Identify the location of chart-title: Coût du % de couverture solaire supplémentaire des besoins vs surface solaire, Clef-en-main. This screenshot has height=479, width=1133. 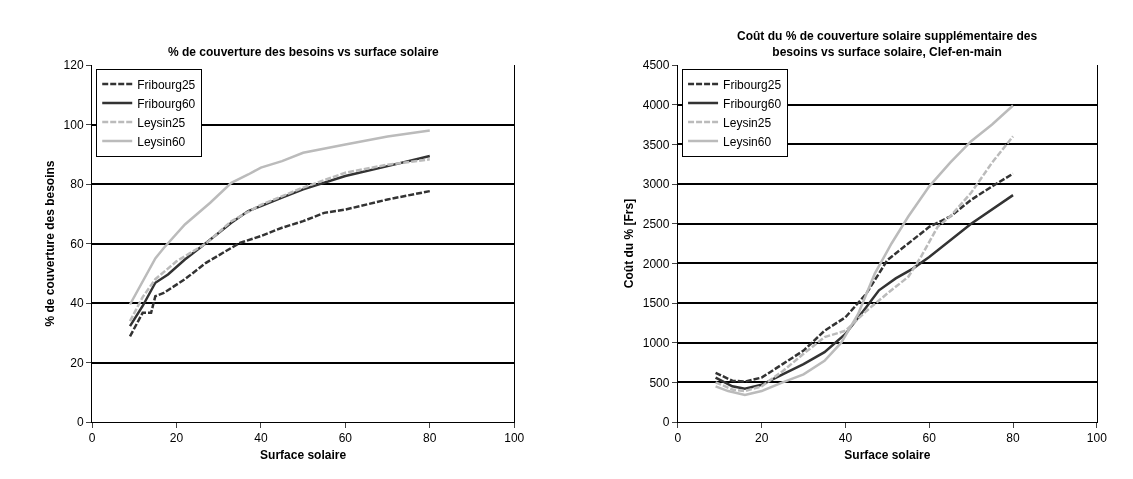
(887, 44).